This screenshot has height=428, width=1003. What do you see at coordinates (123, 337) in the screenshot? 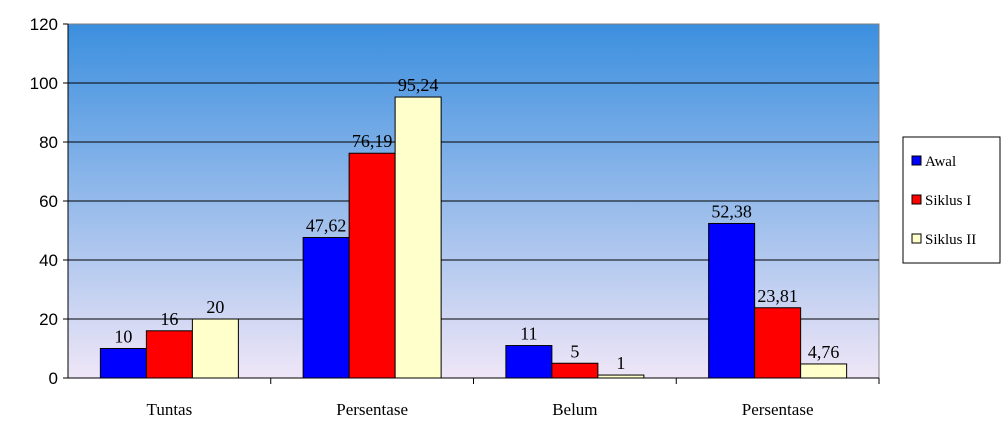
I see `data-label: 10` at bounding box center [123, 337].